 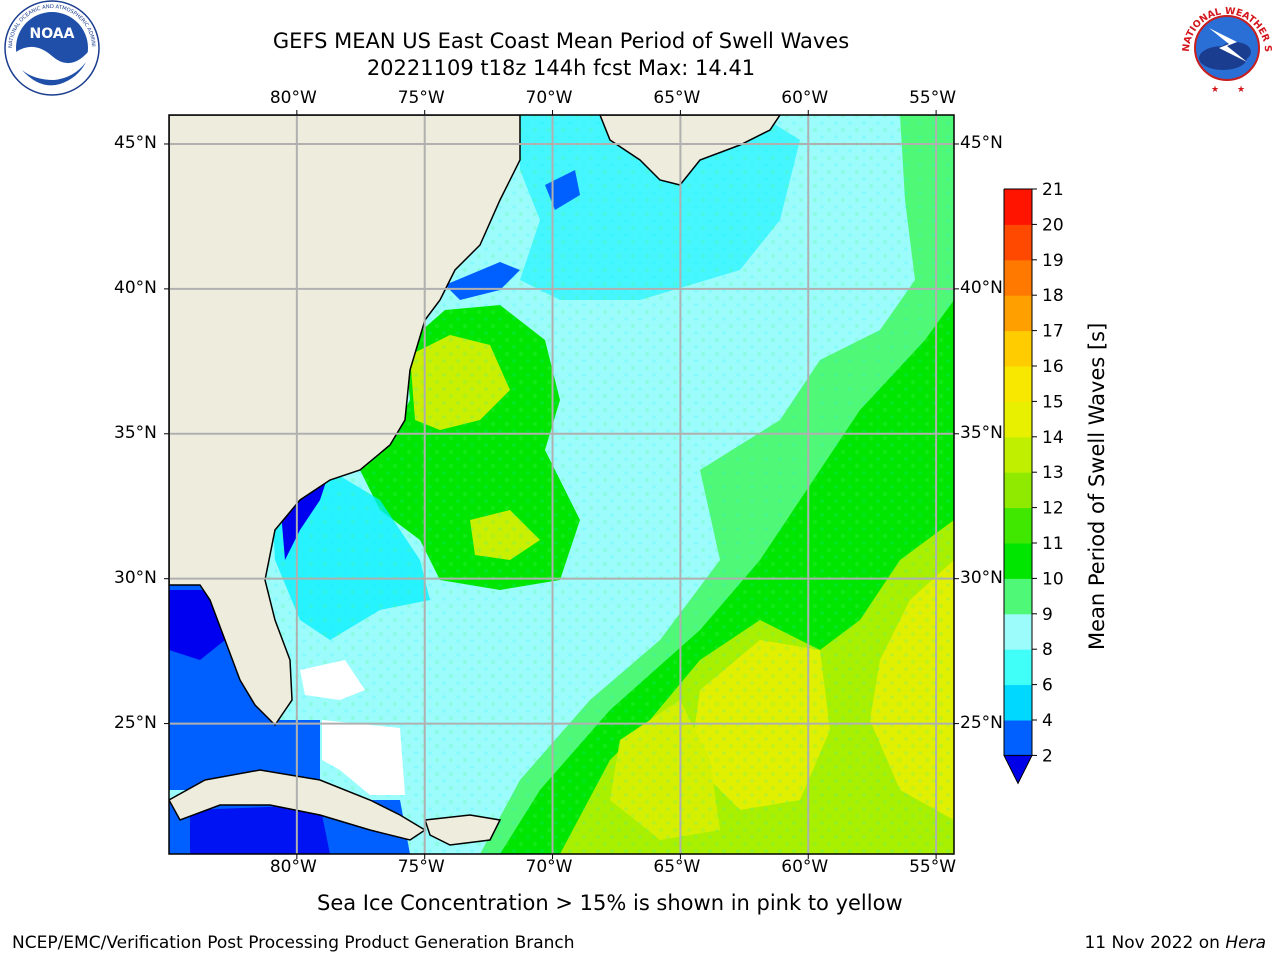 What do you see at coordinates (1047, 686) in the screenshot?
I see `colorbar-tick-label: 6` at bounding box center [1047, 686].